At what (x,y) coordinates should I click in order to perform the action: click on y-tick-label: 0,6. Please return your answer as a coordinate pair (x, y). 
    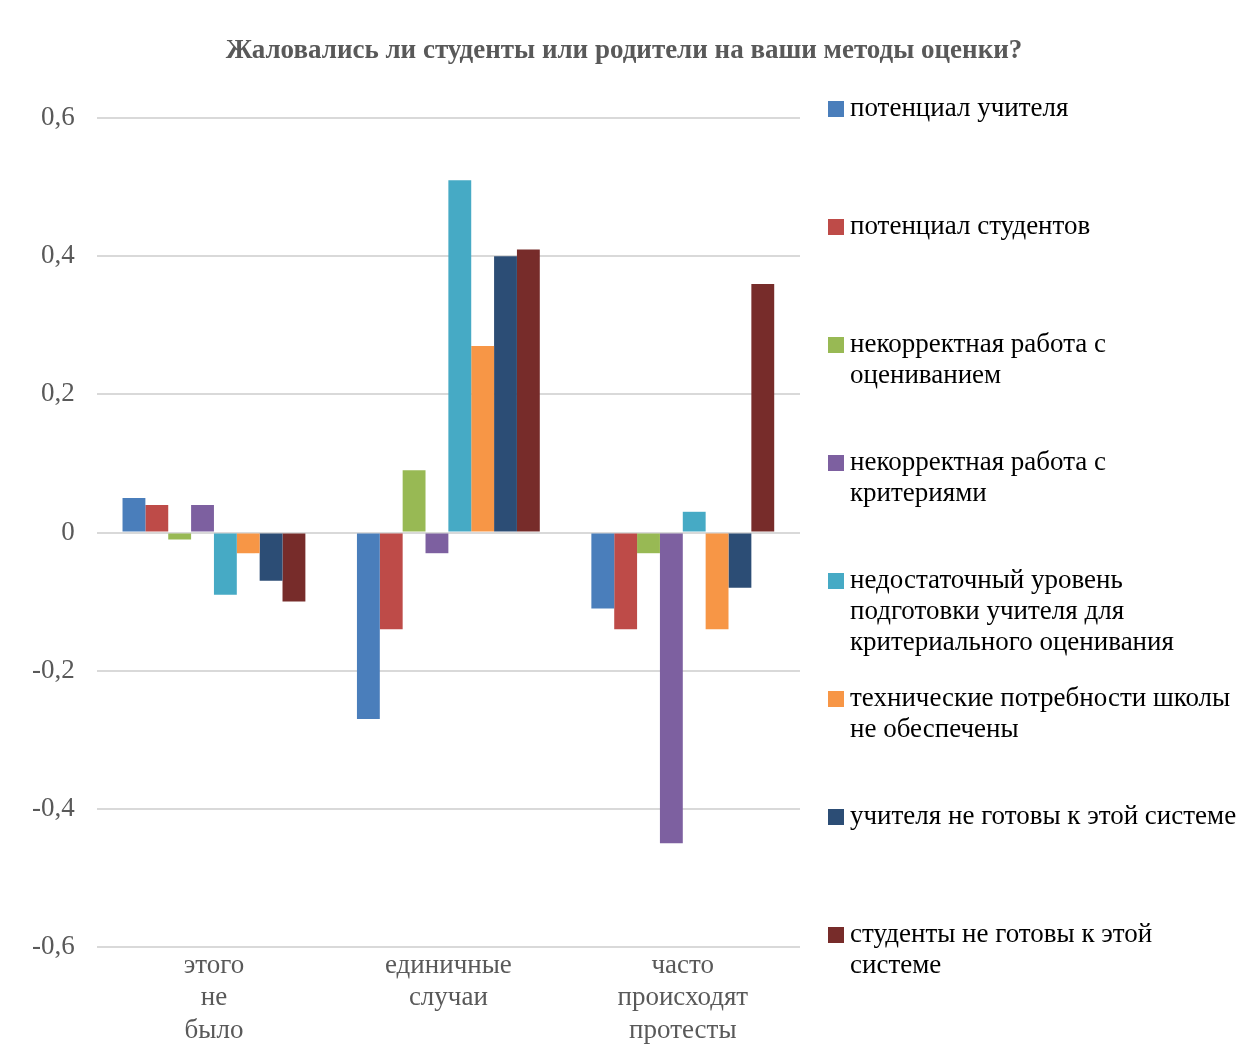
    Looking at the image, I should click on (57, 116).